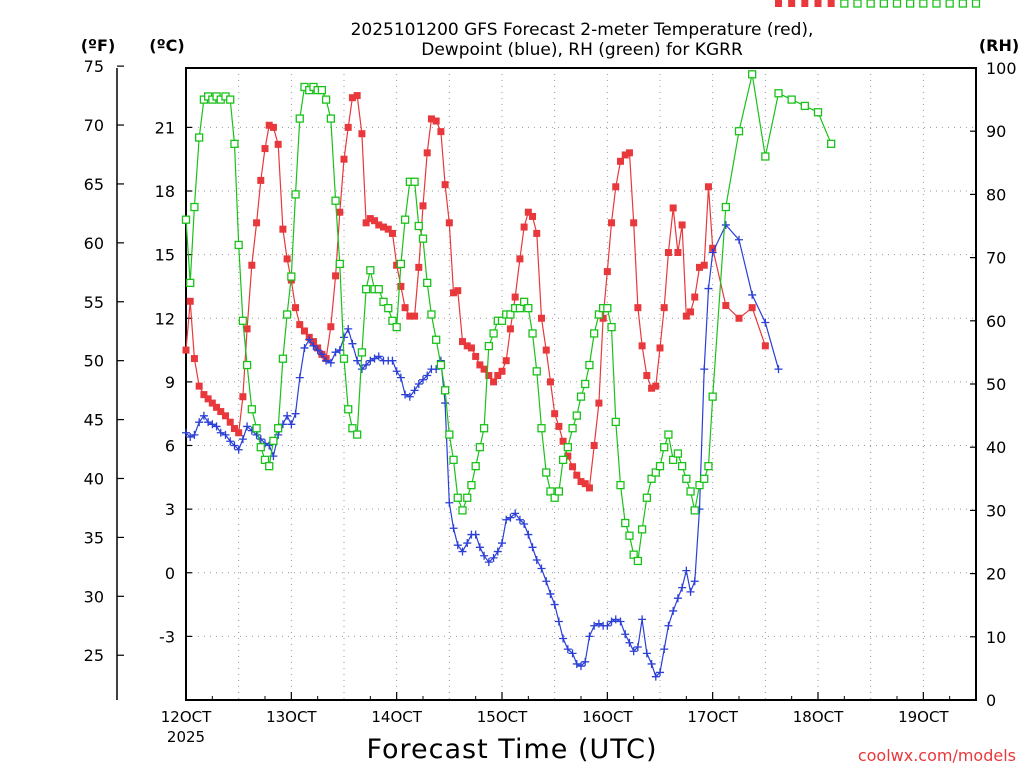 The image size is (1024, 768). What do you see at coordinates (511, 749) in the screenshot?
I see `x-axis-label: Forecast Time (UTC)` at bounding box center [511, 749].